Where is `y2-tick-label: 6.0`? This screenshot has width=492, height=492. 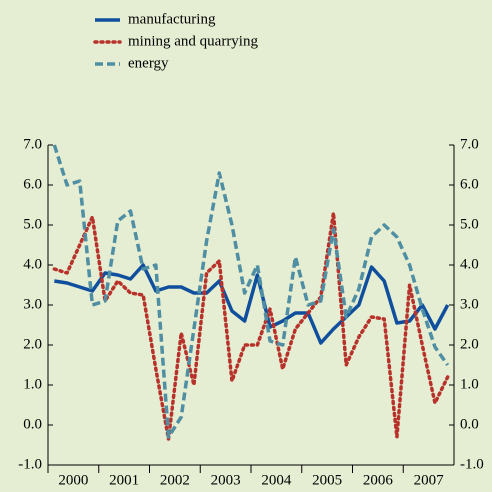 y2-tick-label: 6.0 is located at coordinates (469, 184).